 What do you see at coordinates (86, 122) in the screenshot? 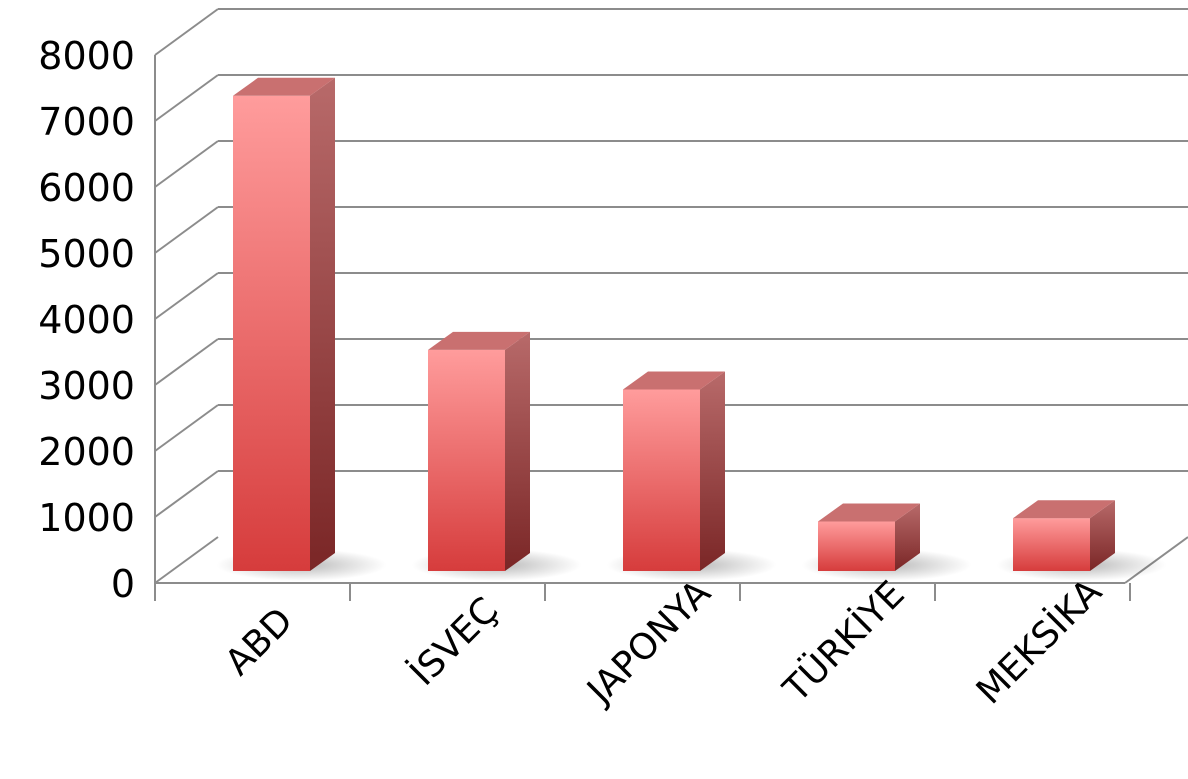
I see `y-tick-label: 7000` at bounding box center [86, 122].